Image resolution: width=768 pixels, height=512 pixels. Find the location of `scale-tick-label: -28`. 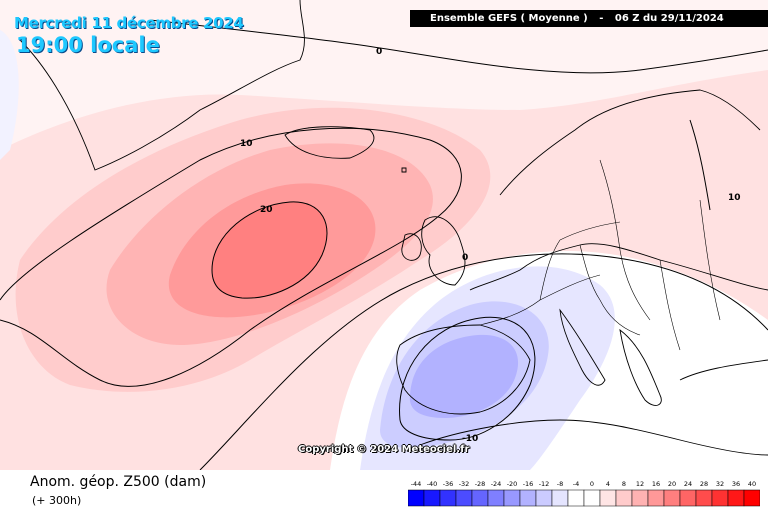

scale-tick-label: -28 is located at coordinates (480, 484).